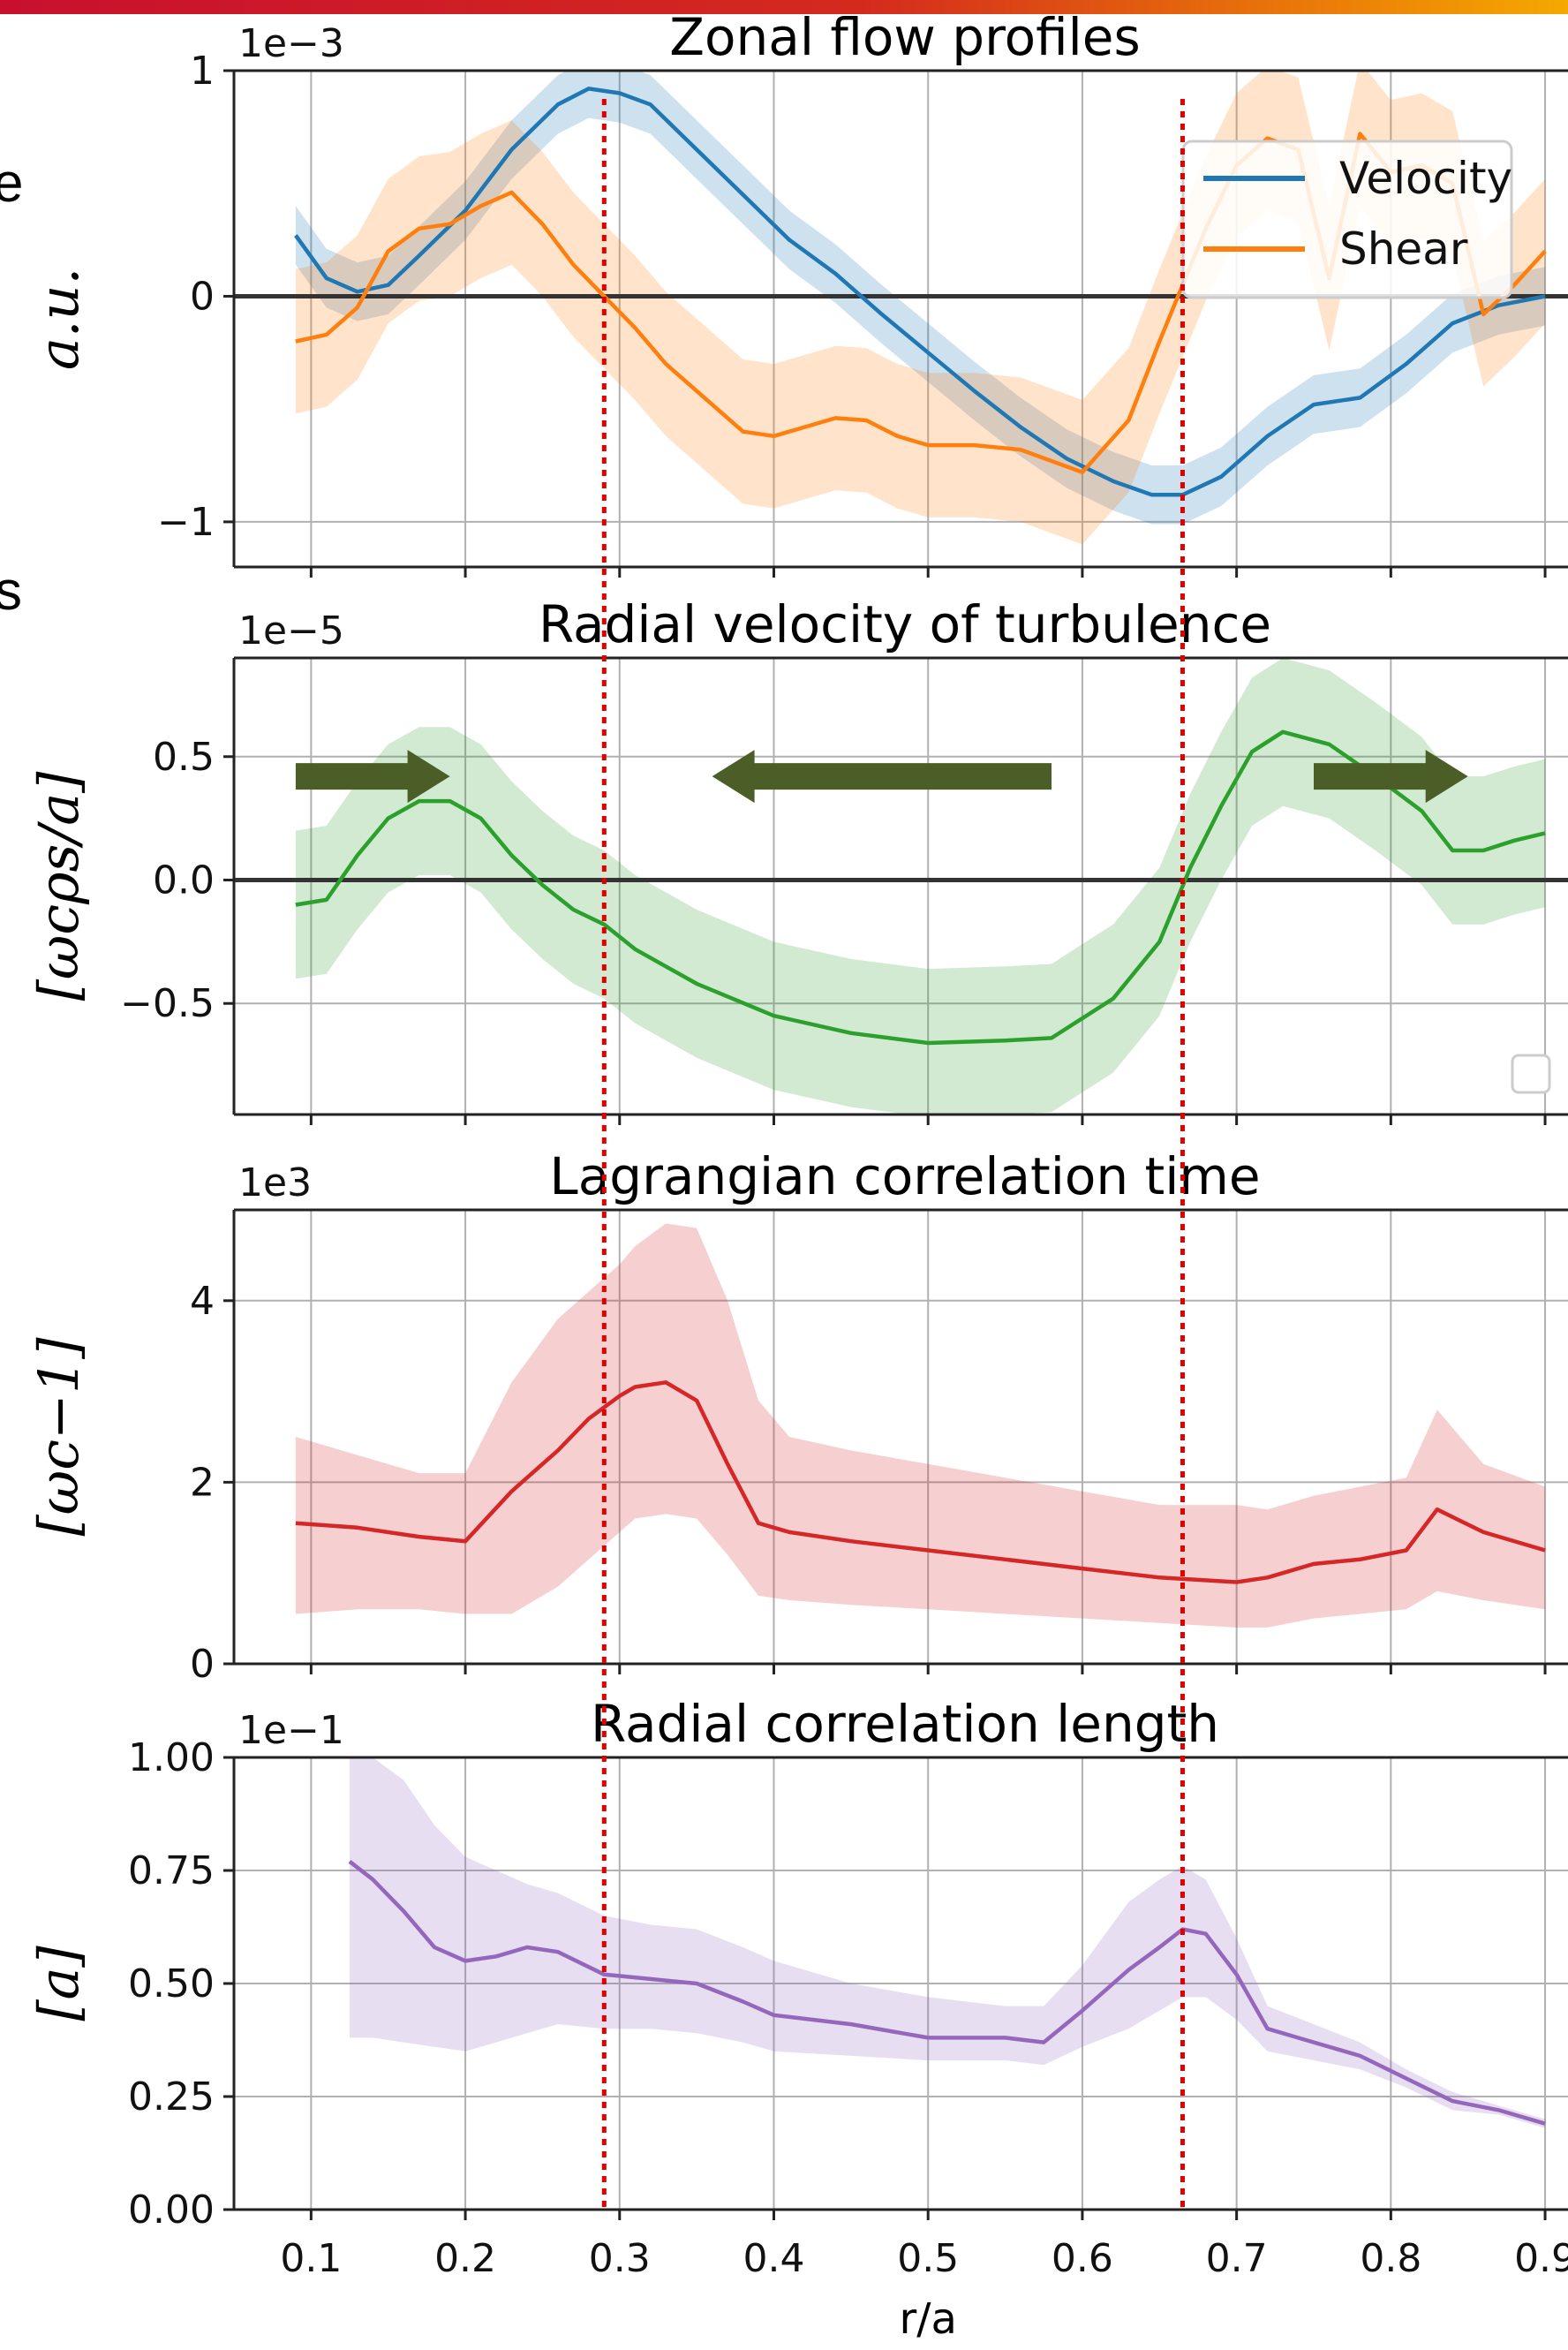 The width and height of the screenshot is (1568, 2350). I want to click on y-tick-label: 1, so click(202, 71).